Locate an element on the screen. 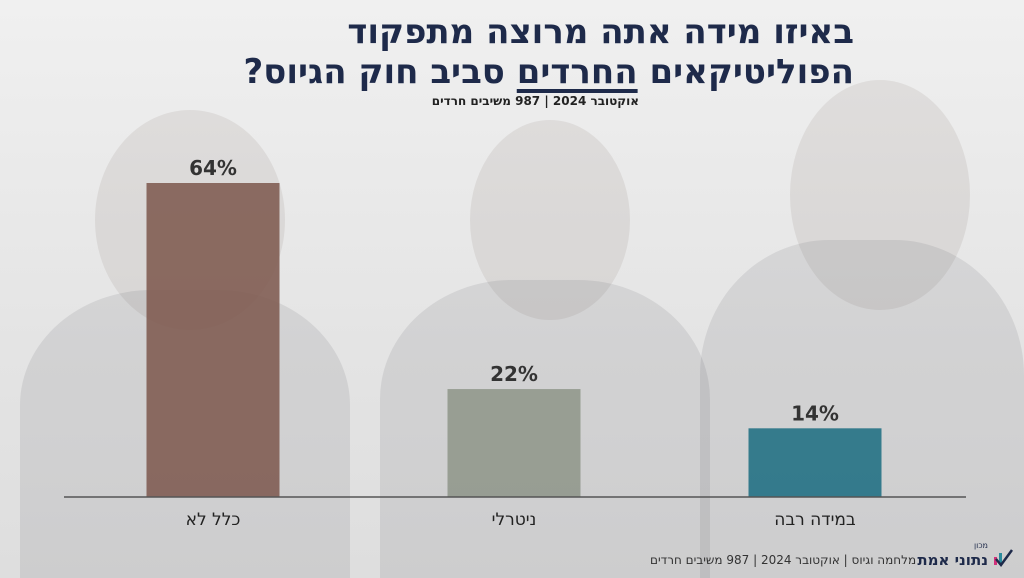 Image resolution: width=1024 pixels, height=578 pixels. background-face-center is located at coordinates (550, 220).